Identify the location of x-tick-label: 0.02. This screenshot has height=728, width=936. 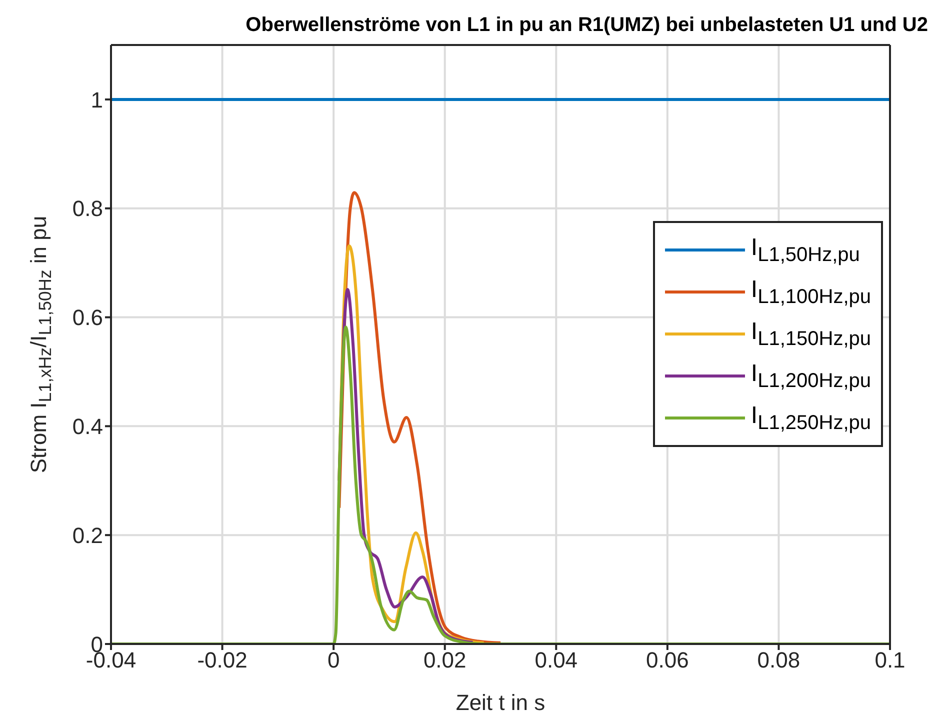
(444, 660).